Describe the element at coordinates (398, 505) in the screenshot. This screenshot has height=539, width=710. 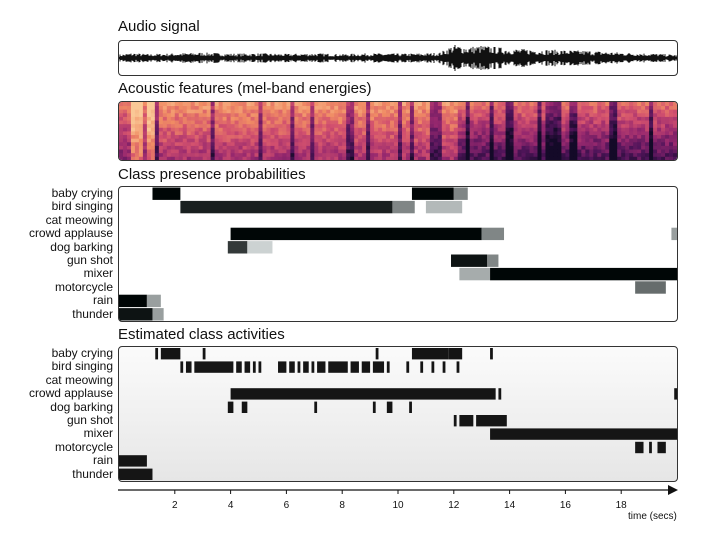
I see `time-tick-label: 10` at that location.